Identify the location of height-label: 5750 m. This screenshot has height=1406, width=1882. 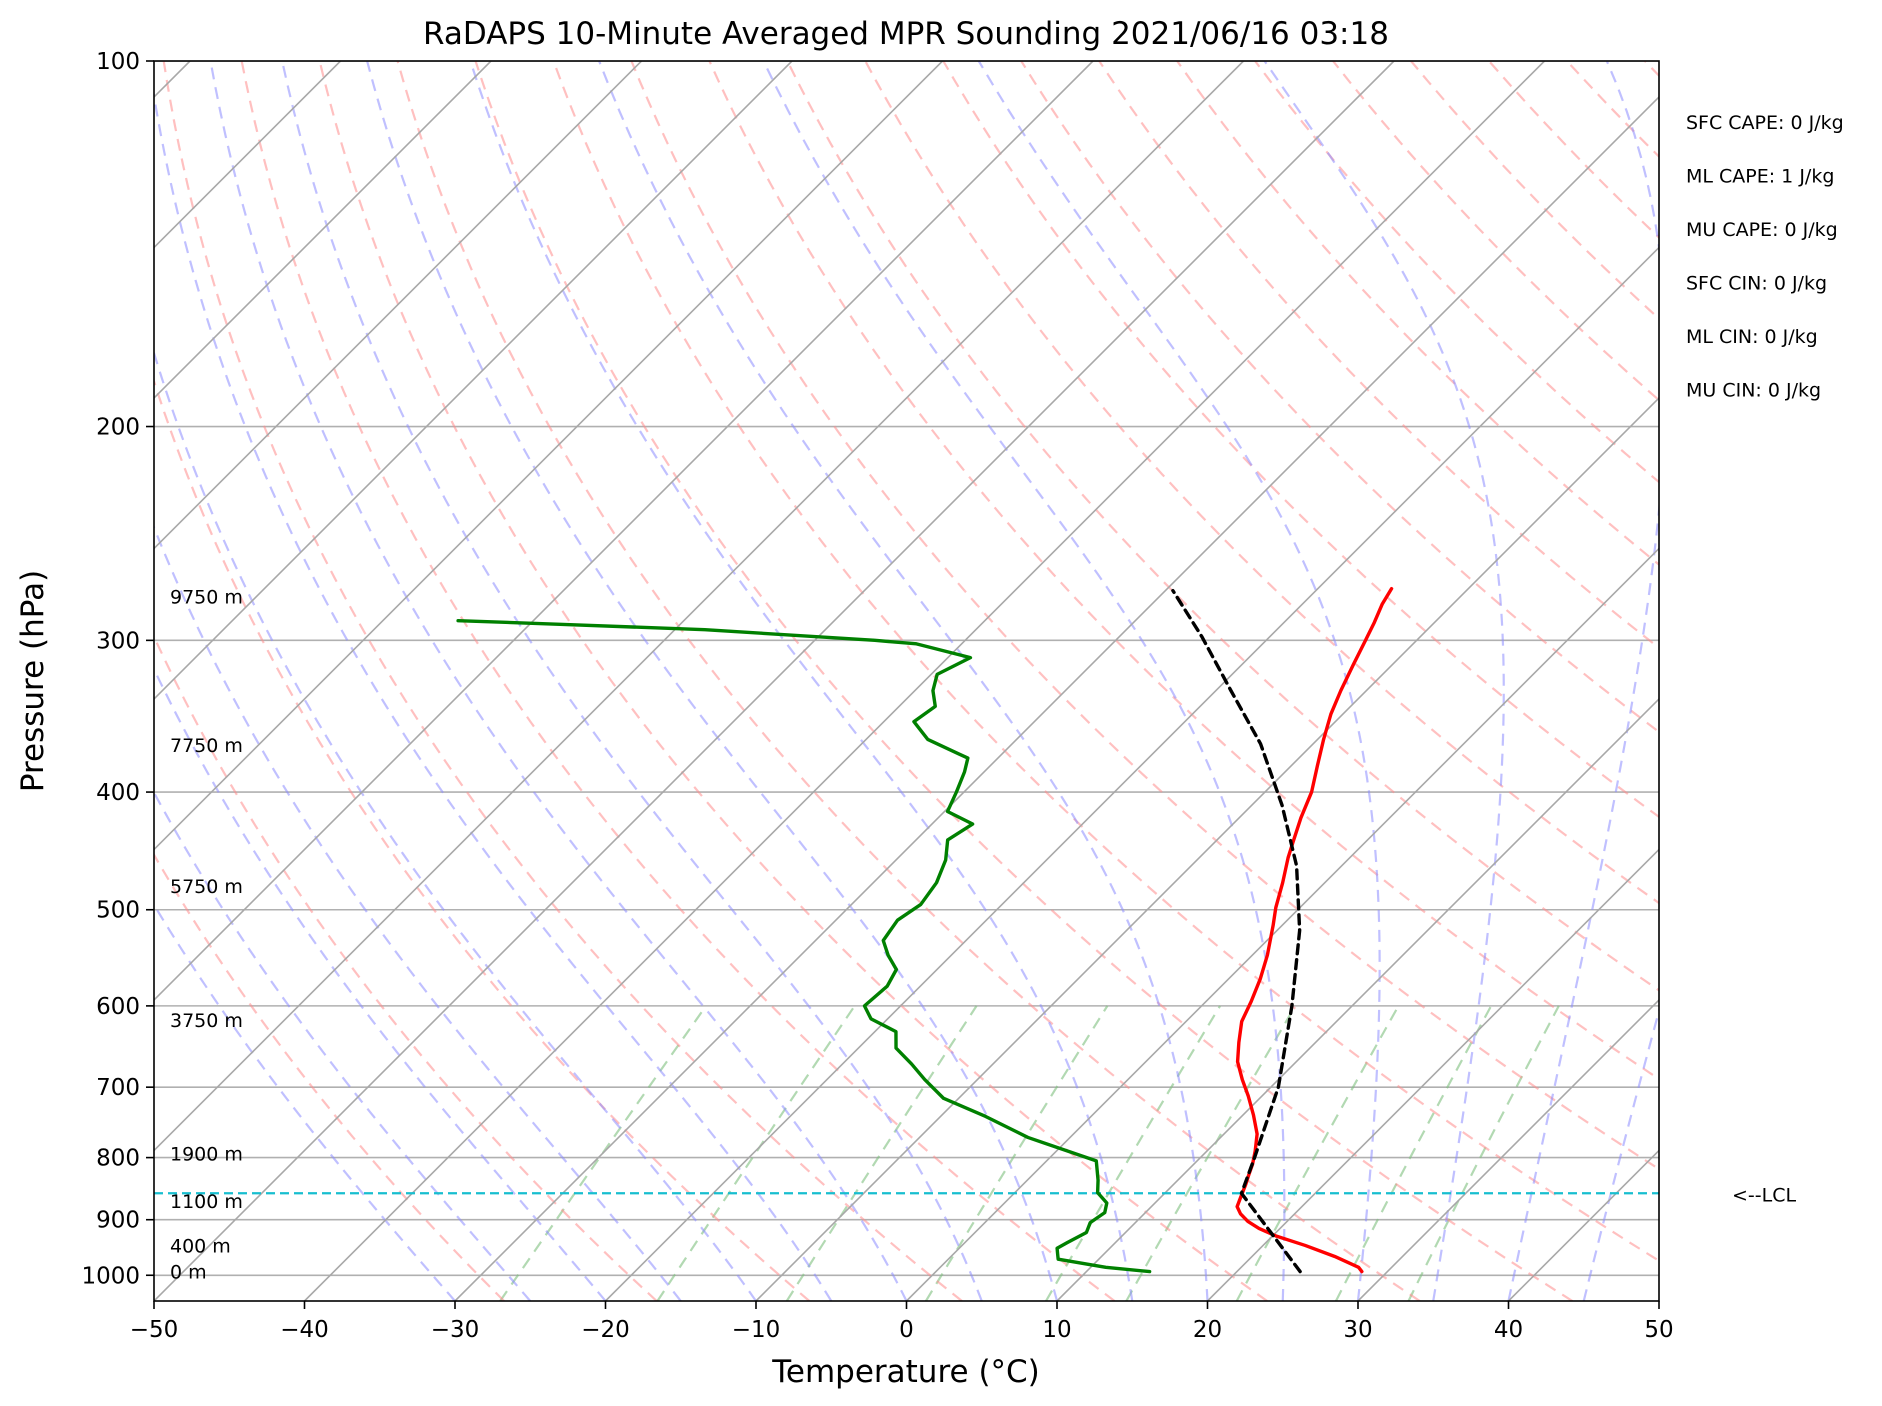
(206, 887).